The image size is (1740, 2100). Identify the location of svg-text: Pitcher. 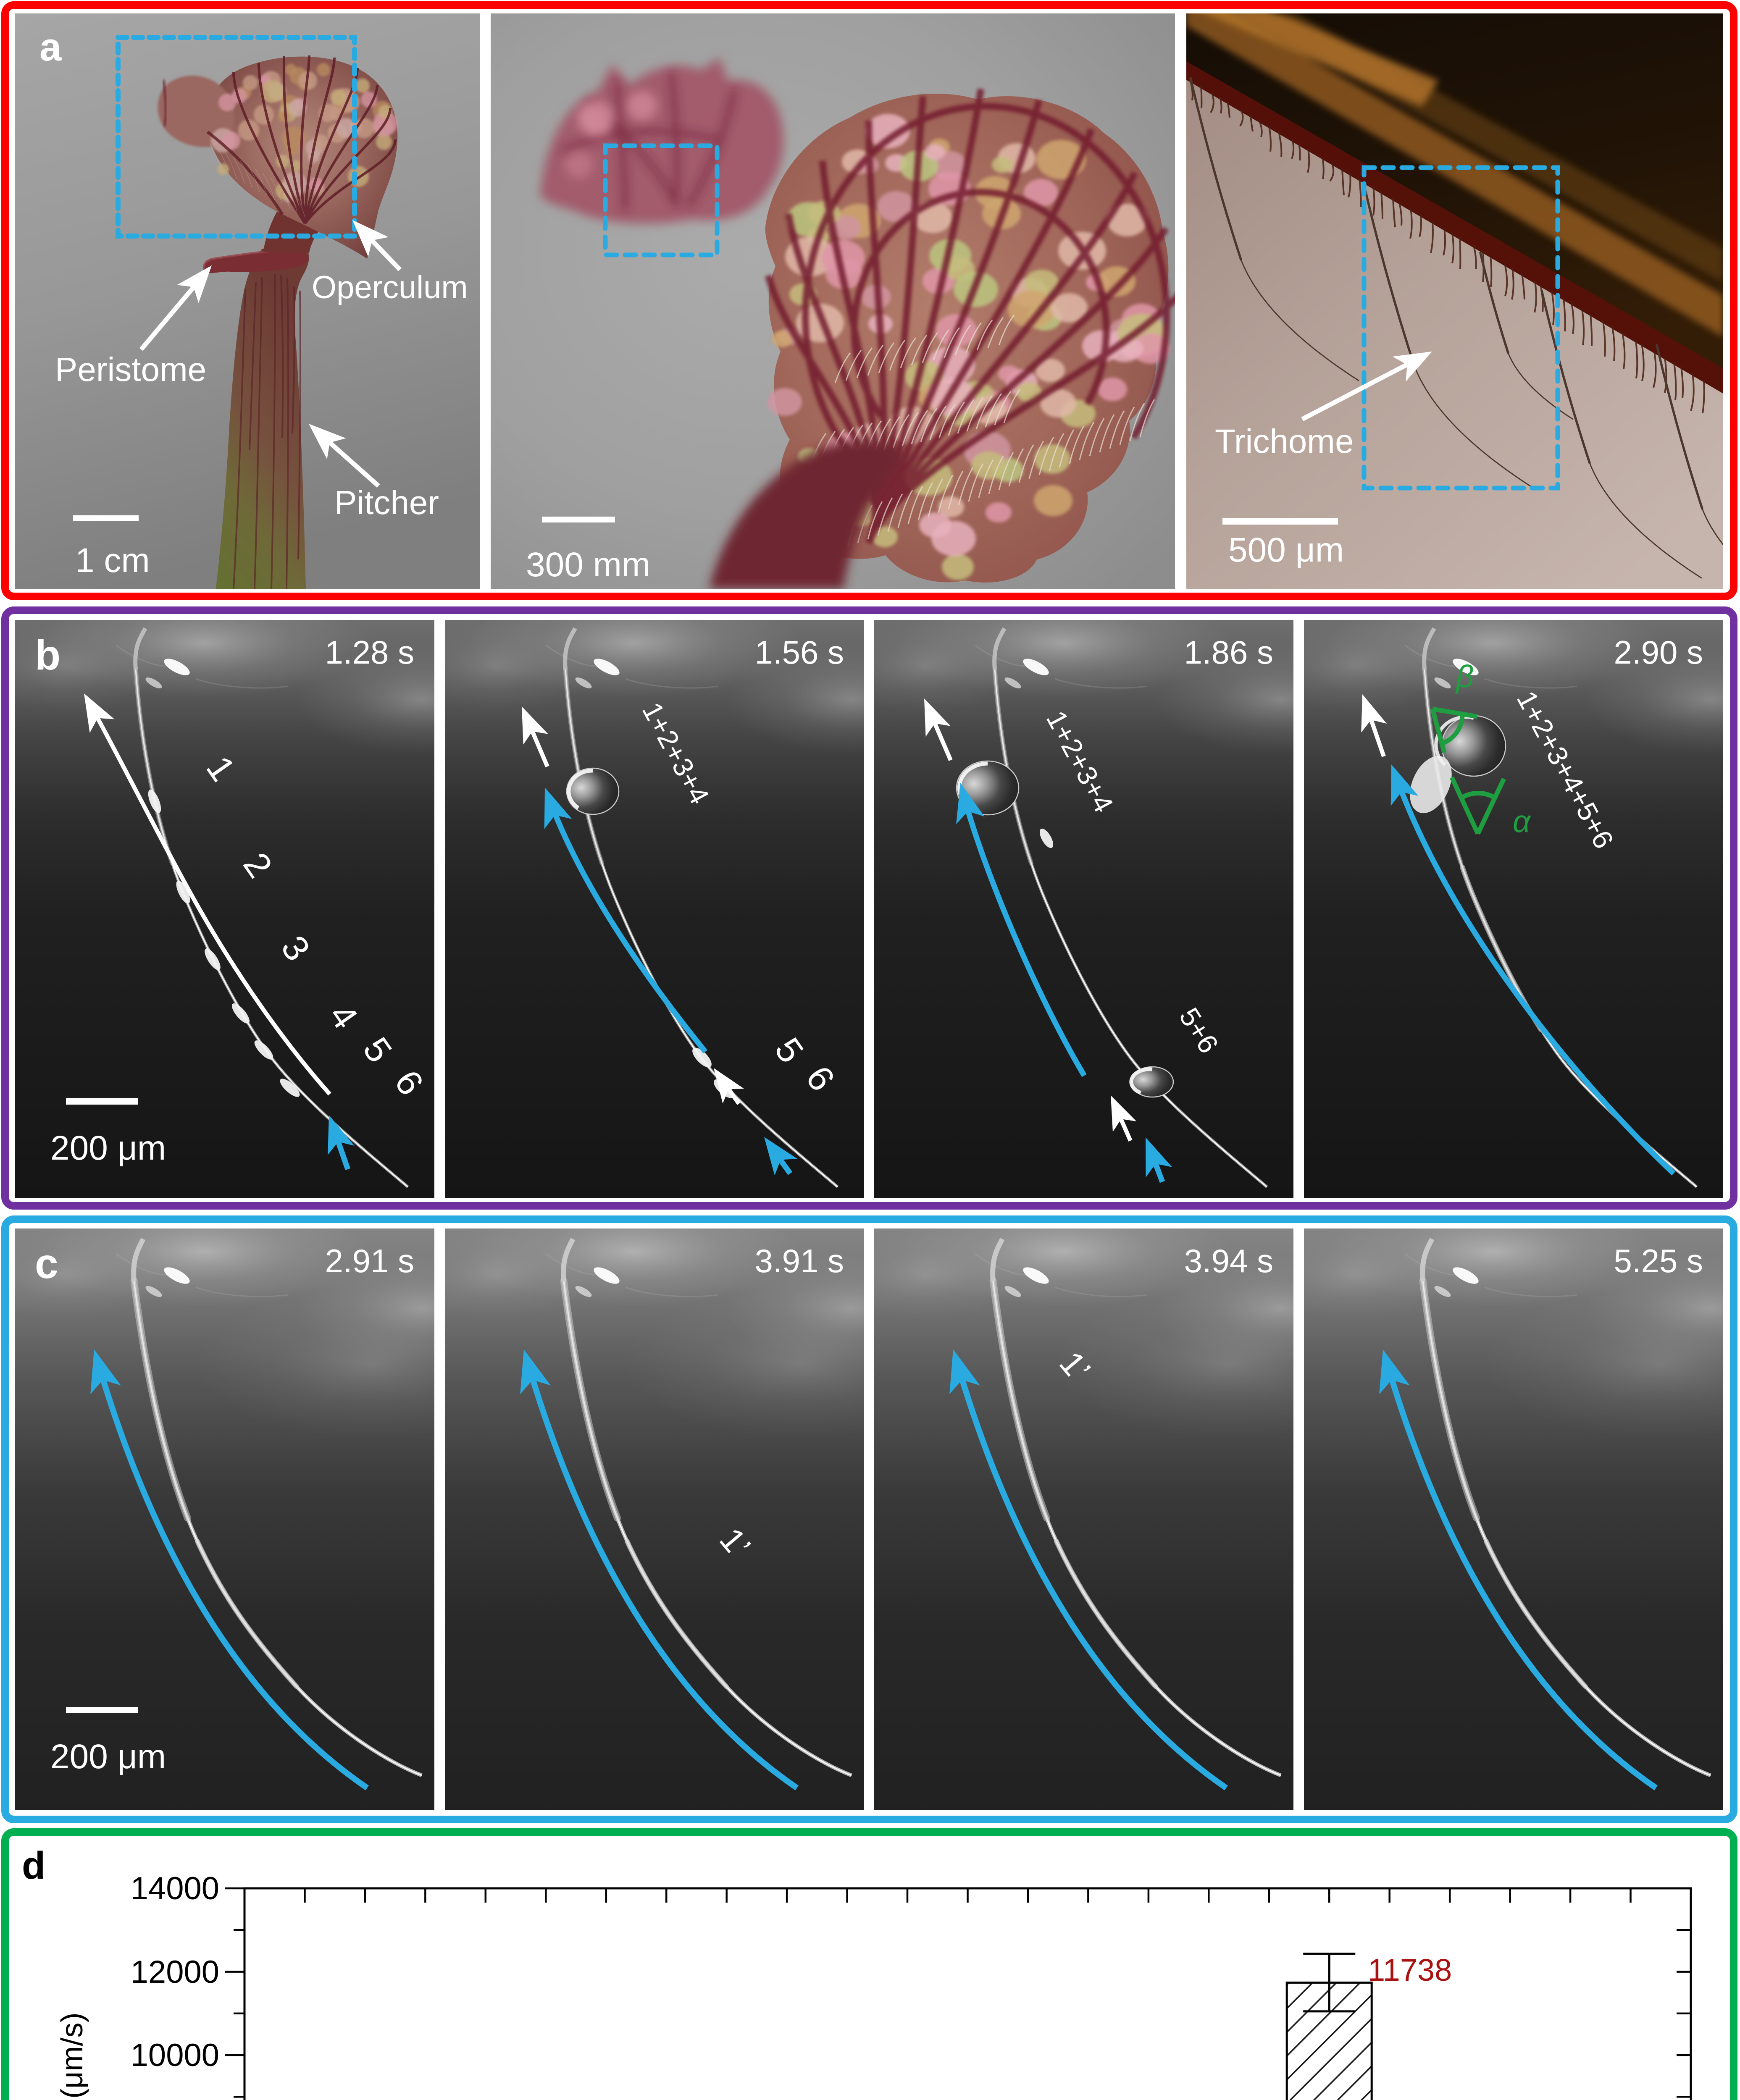
(386, 502).